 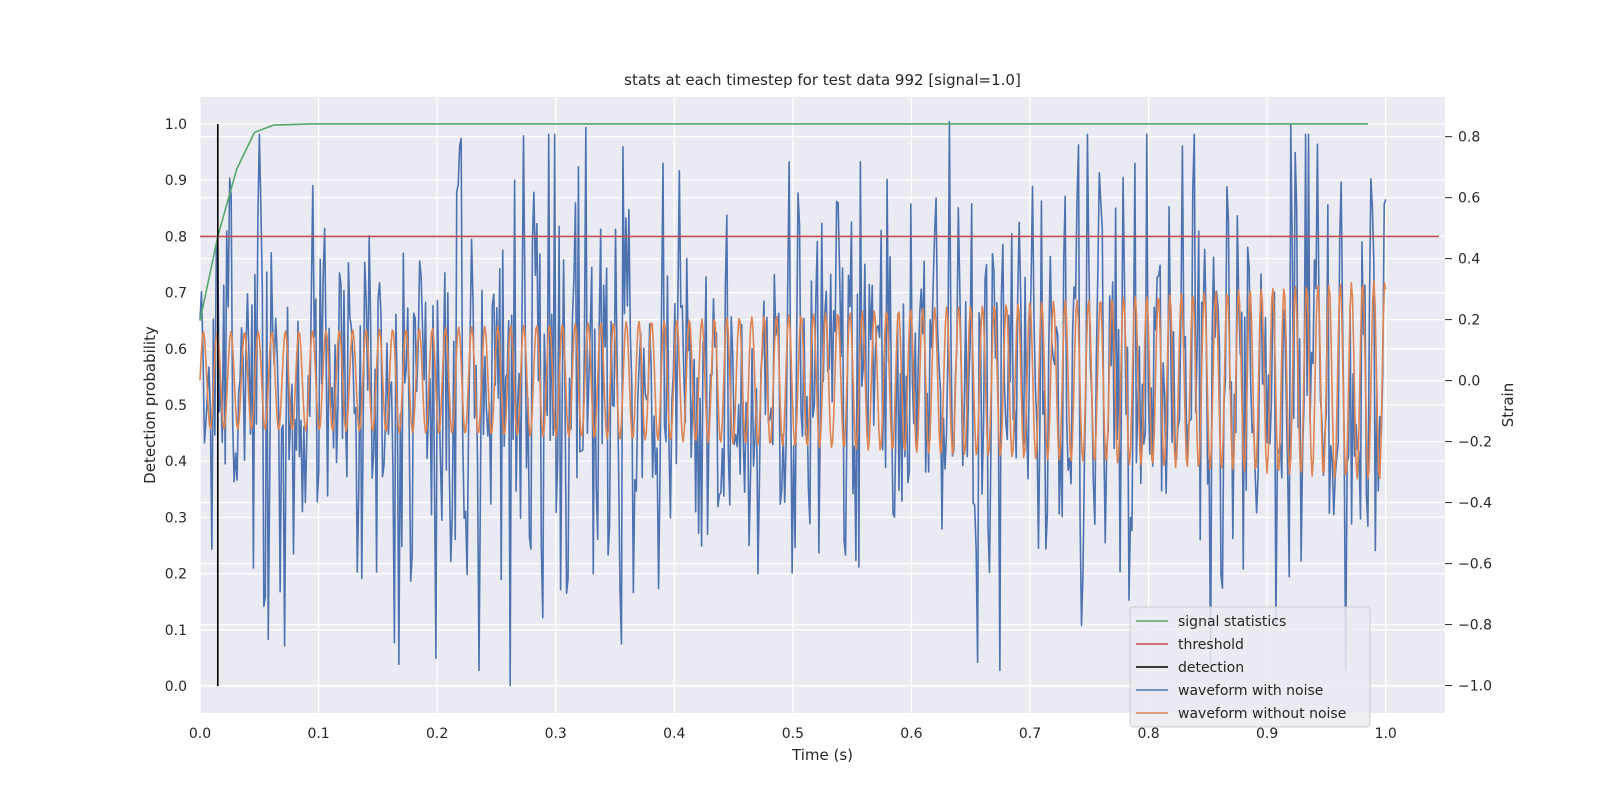 What do you see at coordinates (176, 237) in the screenshot?
I see `y-left-tick-label: 0.8` at bounding box center [176, 237].